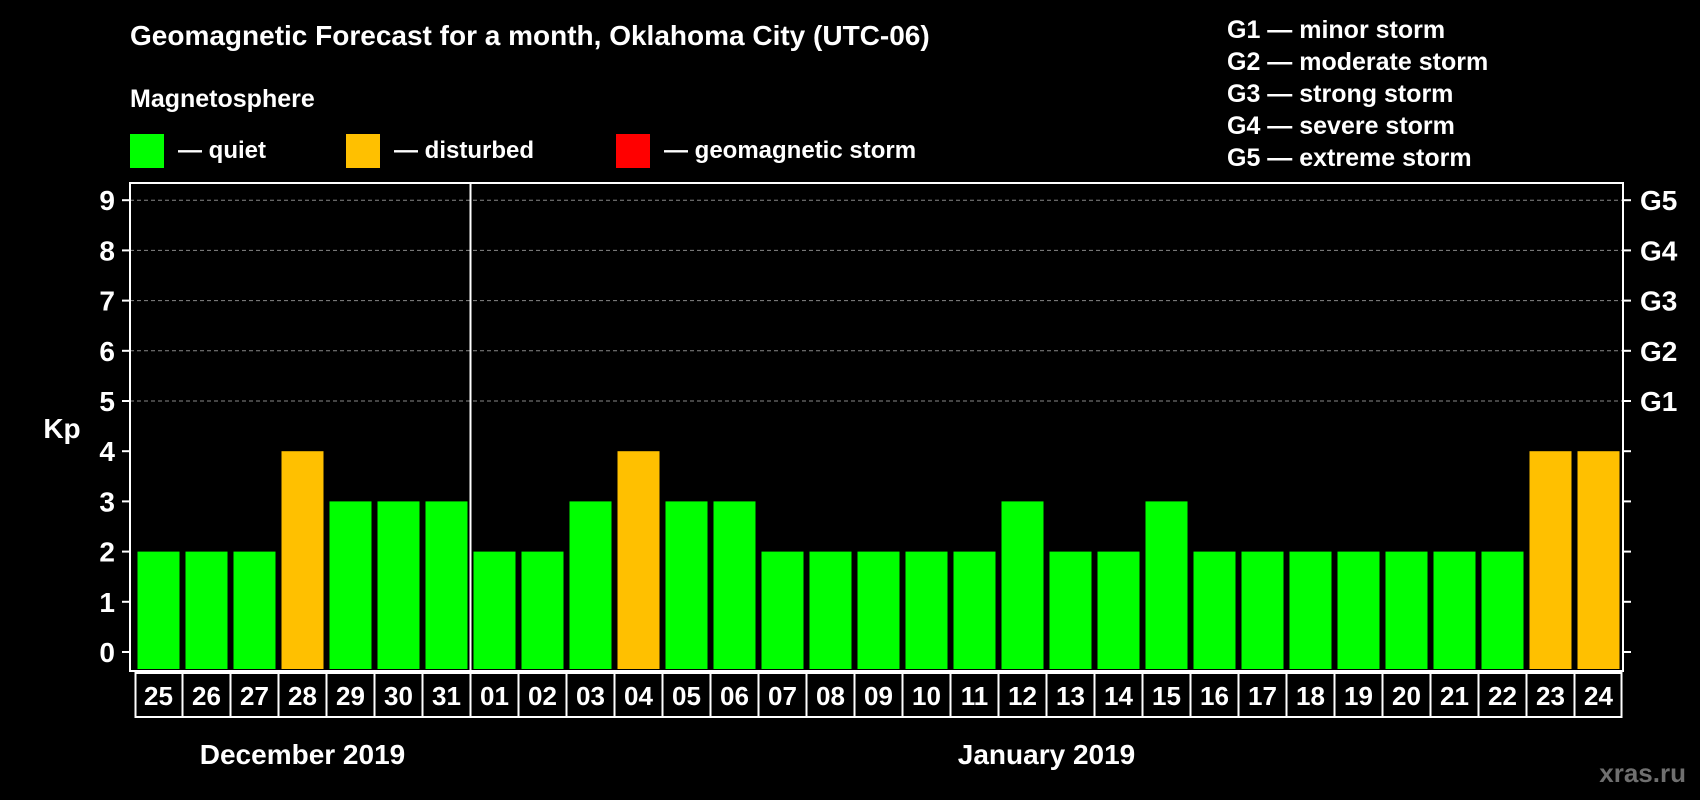 Image resolution: width=1700 pixels, height=800 pixels. What do you see at coordinates (1454, 696) in the screenshot?
I see `date-label-21: 21` at bounding box center [1454, 696].